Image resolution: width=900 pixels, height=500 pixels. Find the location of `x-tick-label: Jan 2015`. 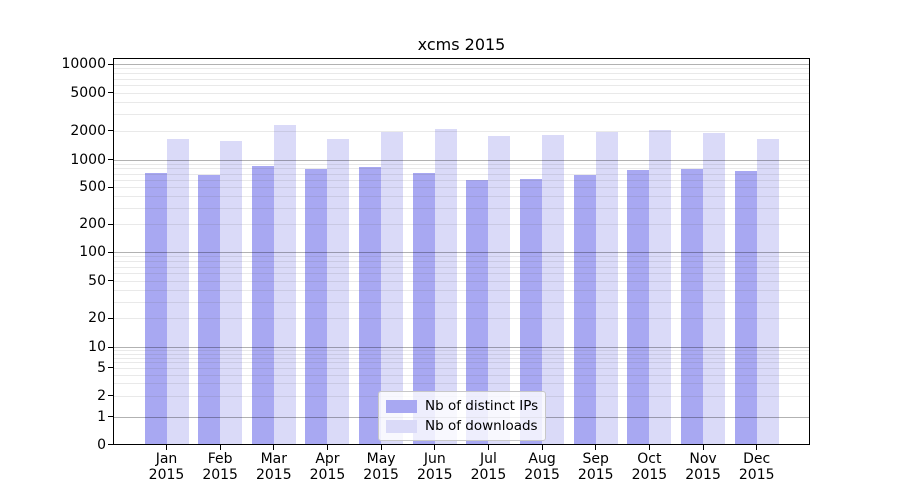

x-tick-label: Jan 2015 is located at coordinates (167, 467).